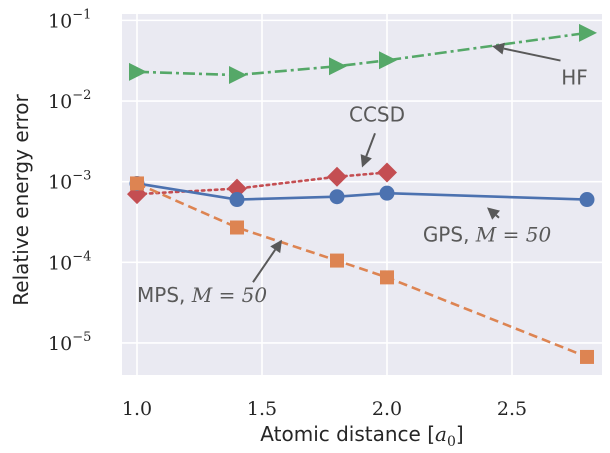 This screenshot has height=453, width=610. Describe the element at coordinates (387, 409) in the screenshot. I see `x-tick-label-2: 2.0` at that location.